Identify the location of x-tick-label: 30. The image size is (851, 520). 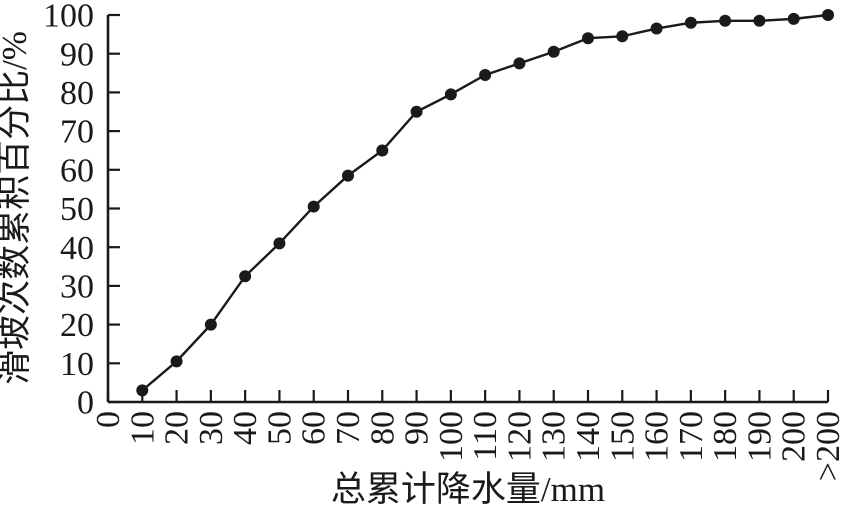
(211, 428).